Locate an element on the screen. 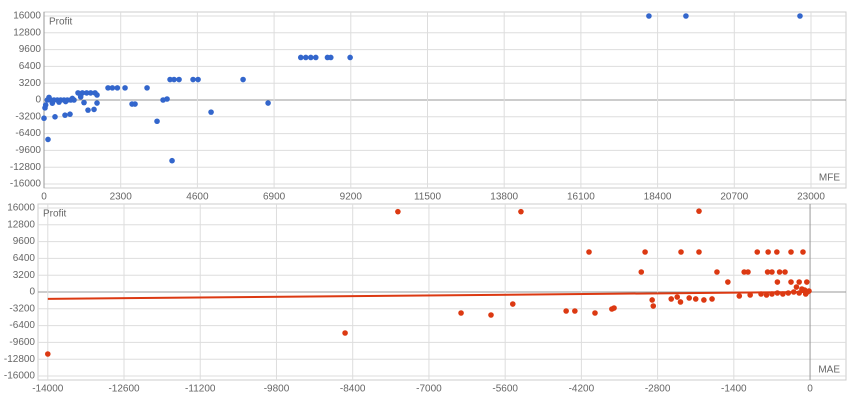  x-tick-label: -1400 is located at coordinates (734, 389).